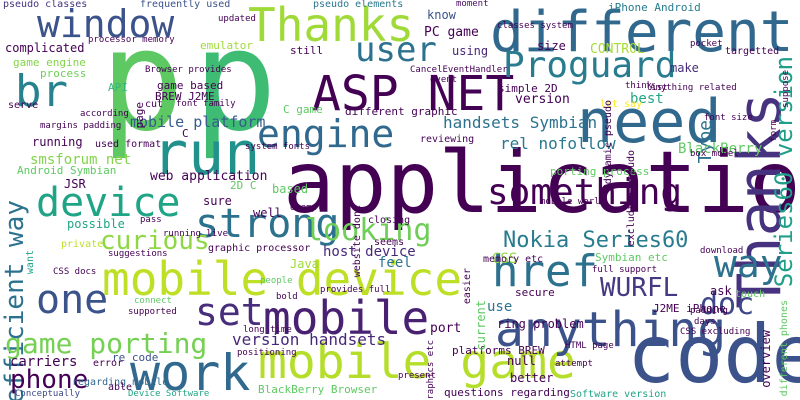 The height and width of the screenshot is (400, 800). Describe the element at coordinates (278, 147) in the screenshot. I see `cloud-word: system fonts` at that location.